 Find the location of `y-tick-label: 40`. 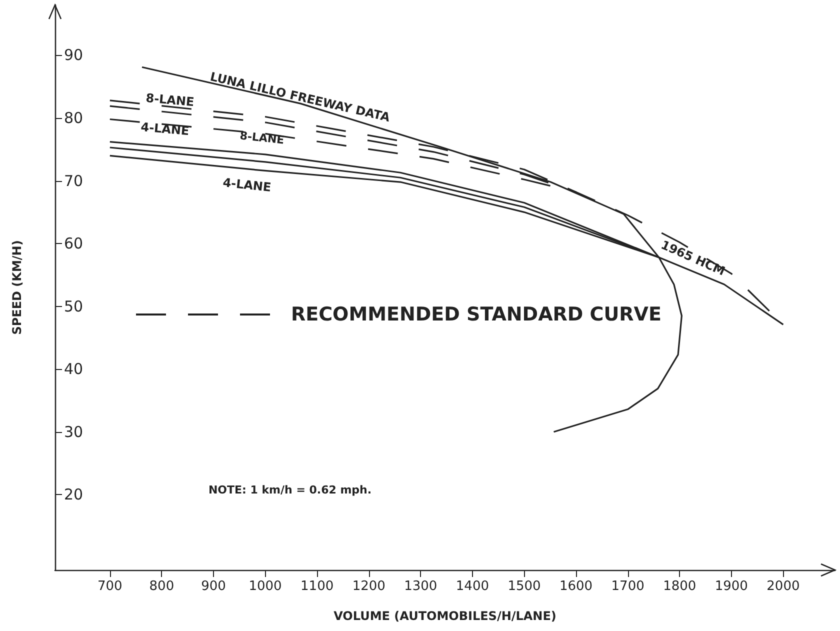

y-tick-label: 40 is located at coordinates (74, 369).